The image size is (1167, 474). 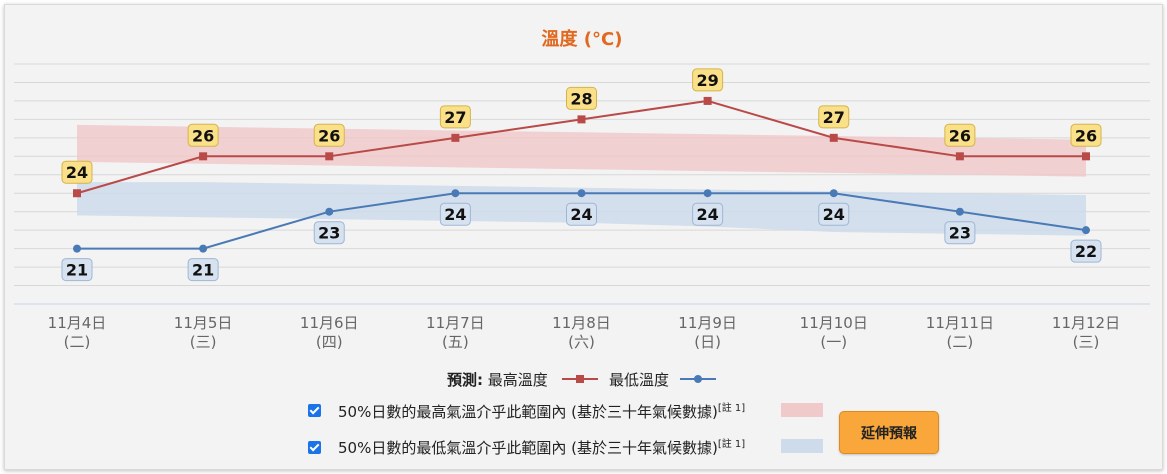 I want to click on legend-max-marker, so click(x=580, y=379).